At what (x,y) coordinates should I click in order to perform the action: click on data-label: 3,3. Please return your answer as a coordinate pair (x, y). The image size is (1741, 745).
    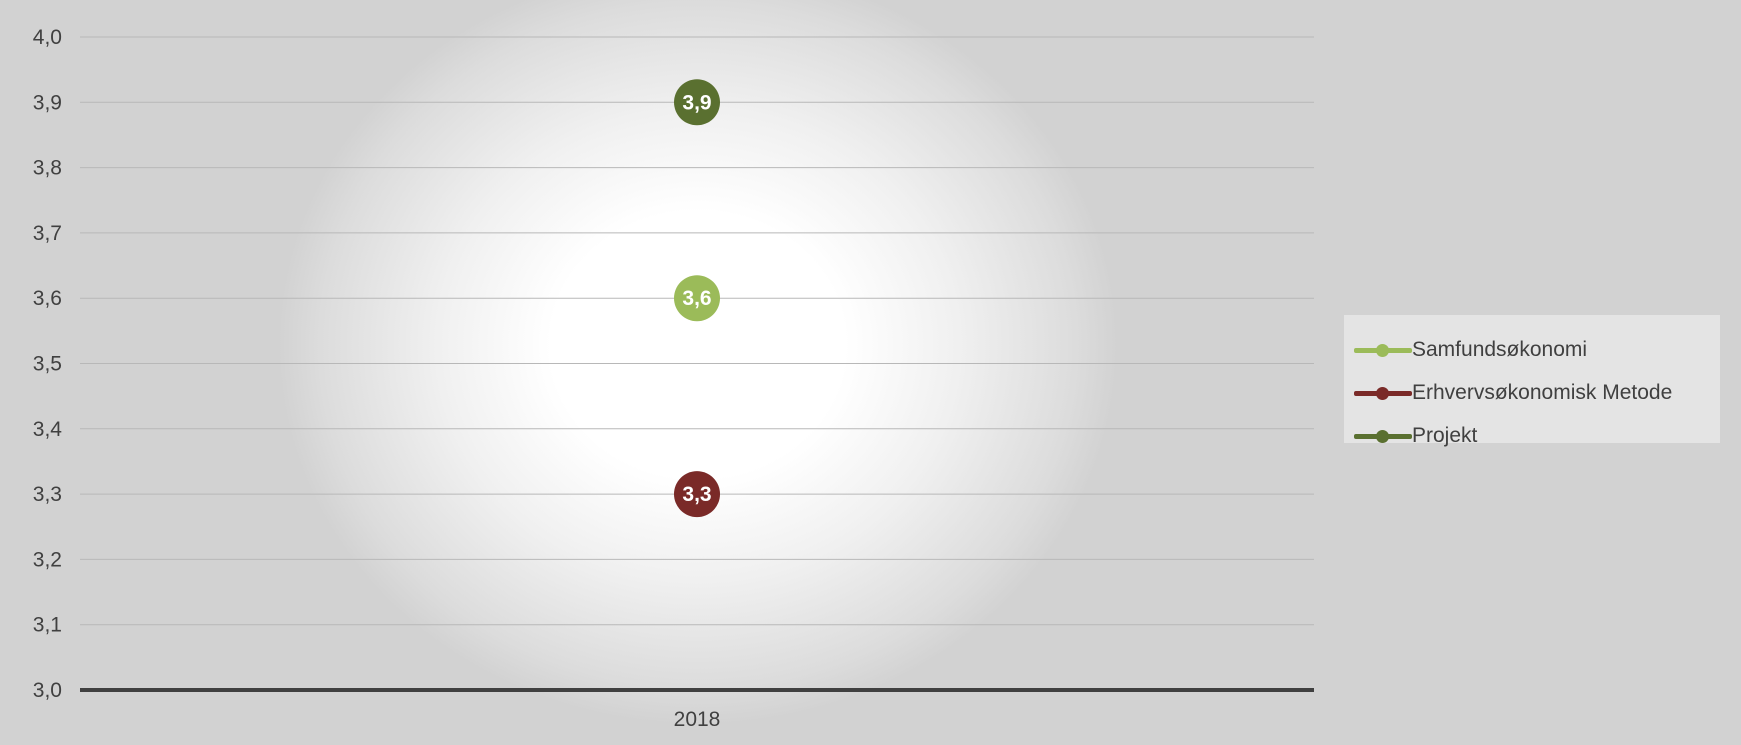
    Looking at the image, I should click on (696, 494).